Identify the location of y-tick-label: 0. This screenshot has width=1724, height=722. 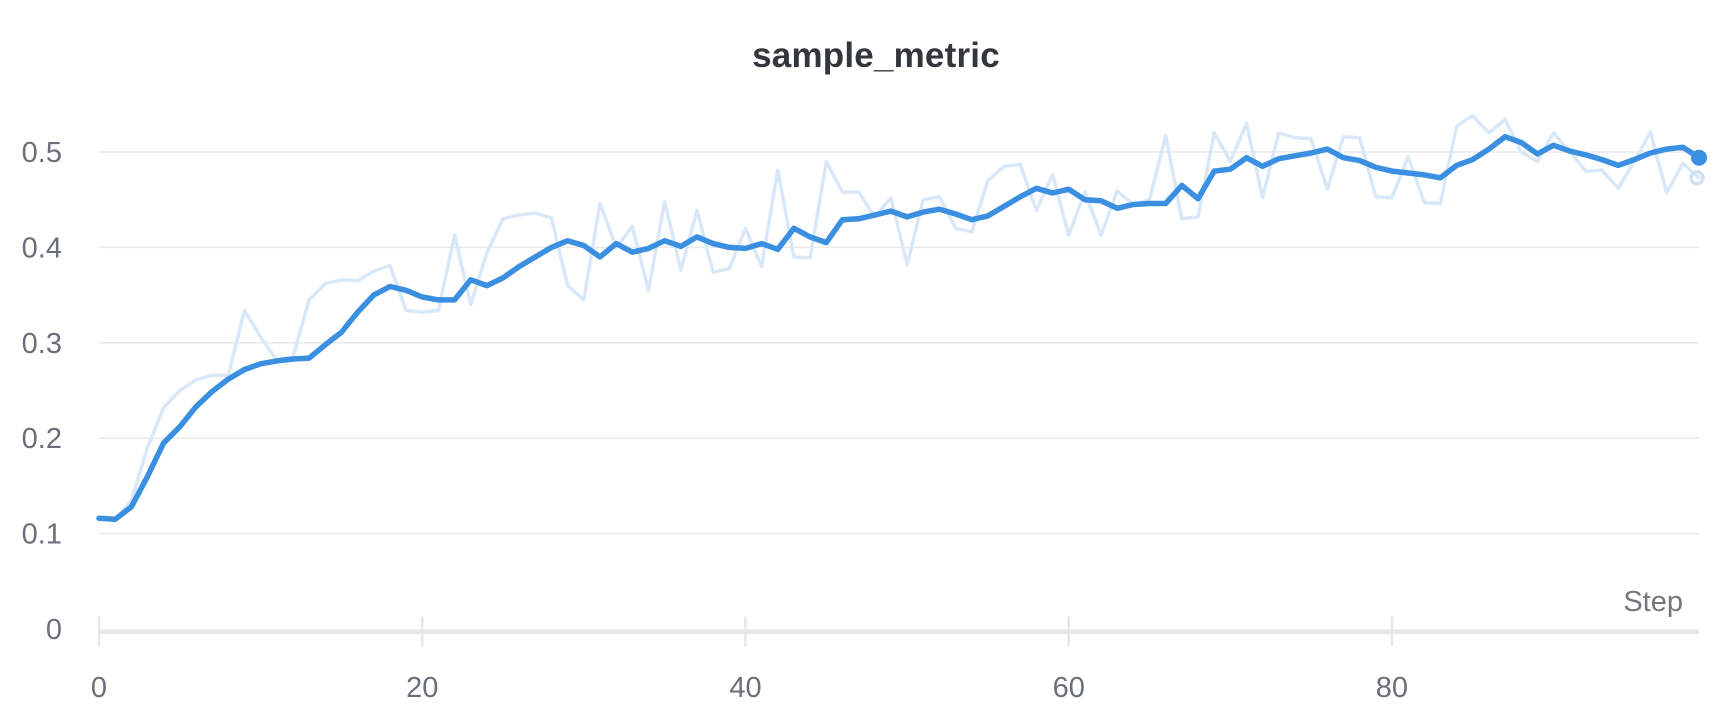
(54, 630).